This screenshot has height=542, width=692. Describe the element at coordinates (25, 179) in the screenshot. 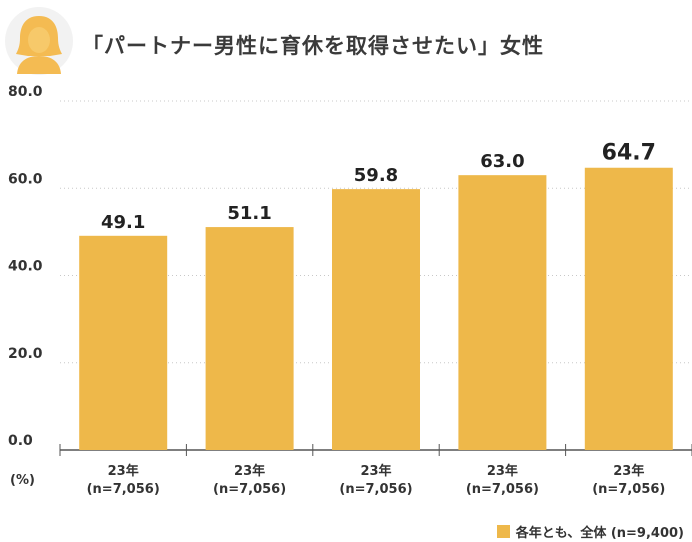

I see `y-tick-label: 60.0` at that location.